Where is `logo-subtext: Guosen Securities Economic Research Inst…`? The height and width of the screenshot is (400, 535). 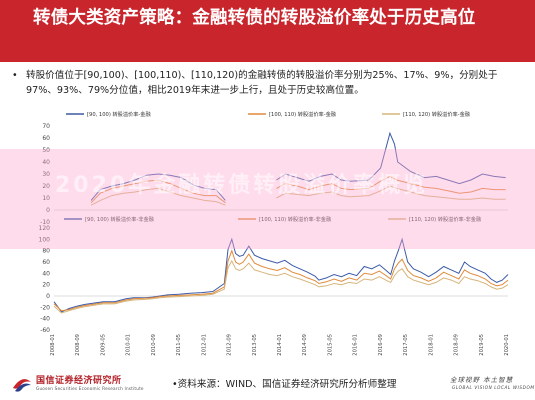 logo-subtext: Guosen Securities Economic Research Inst… is located at coordinates (90, 388).